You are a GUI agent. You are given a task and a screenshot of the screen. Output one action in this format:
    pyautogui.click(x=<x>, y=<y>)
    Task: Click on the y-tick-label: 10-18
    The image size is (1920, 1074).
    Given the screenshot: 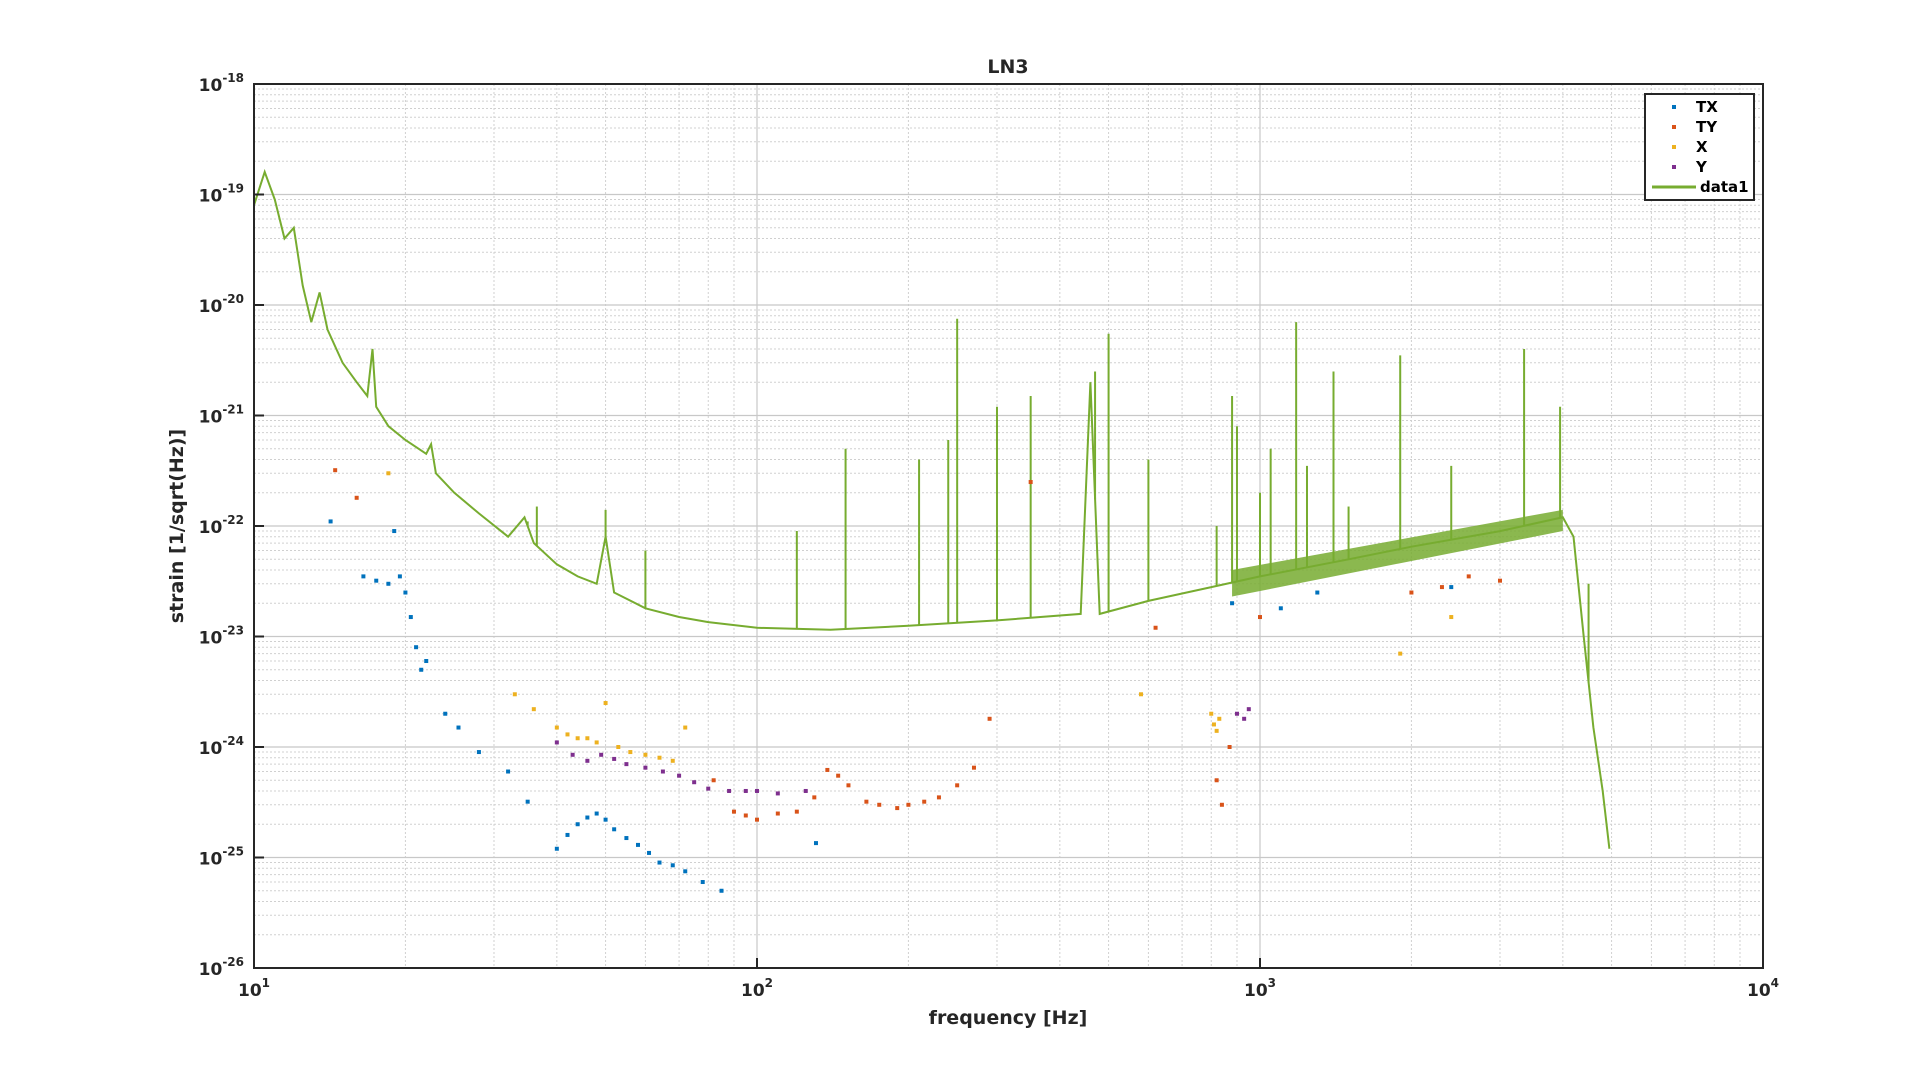 What is the action you would take?
    pyautogui.click(x=221, y=83)
    